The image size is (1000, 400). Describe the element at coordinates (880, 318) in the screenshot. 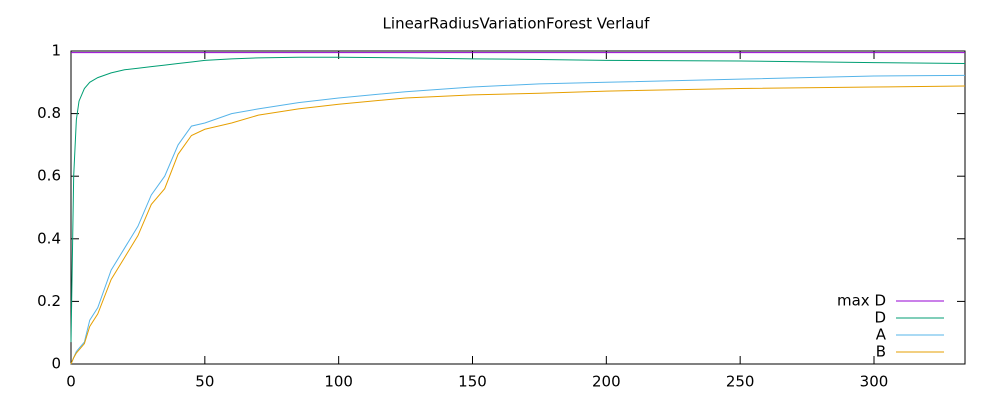

I see `legend-label: D` at that location.